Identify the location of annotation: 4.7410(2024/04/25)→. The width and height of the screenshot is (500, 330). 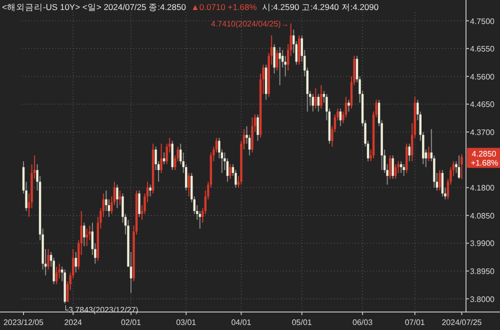
(250, 23).